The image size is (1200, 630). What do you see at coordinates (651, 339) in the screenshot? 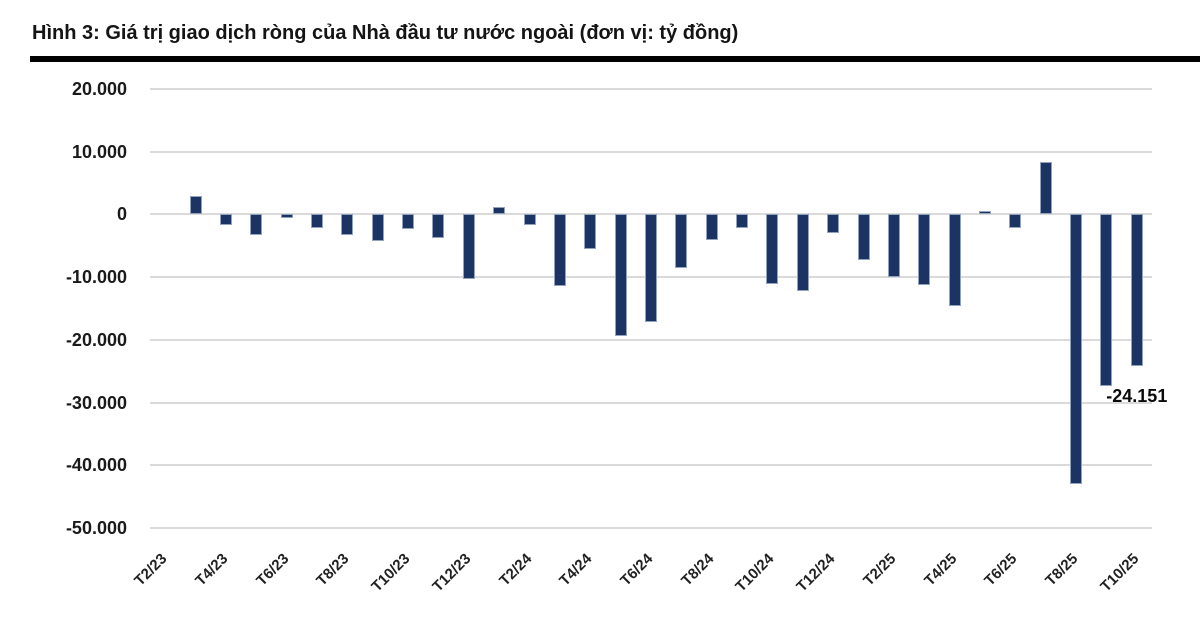
I see `gridline--20.000` at bounding box center [651, 339].